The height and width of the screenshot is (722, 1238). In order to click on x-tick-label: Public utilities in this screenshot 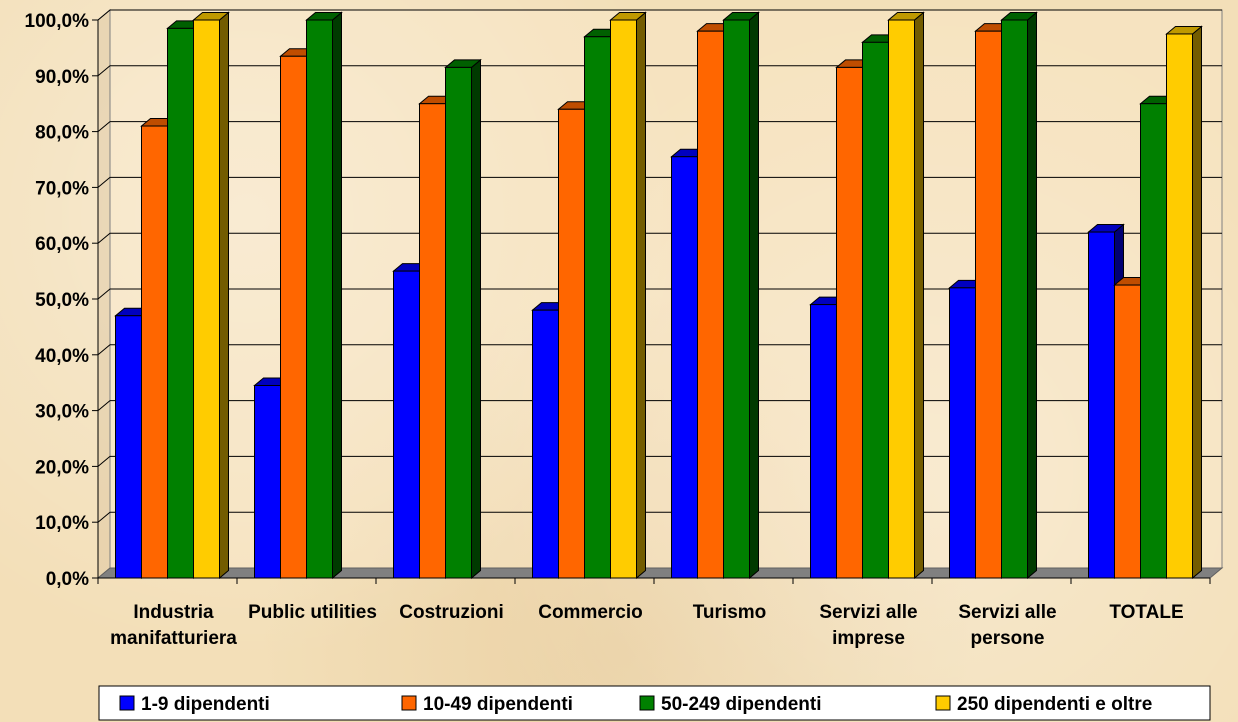, I will do `click(312, 612)`.